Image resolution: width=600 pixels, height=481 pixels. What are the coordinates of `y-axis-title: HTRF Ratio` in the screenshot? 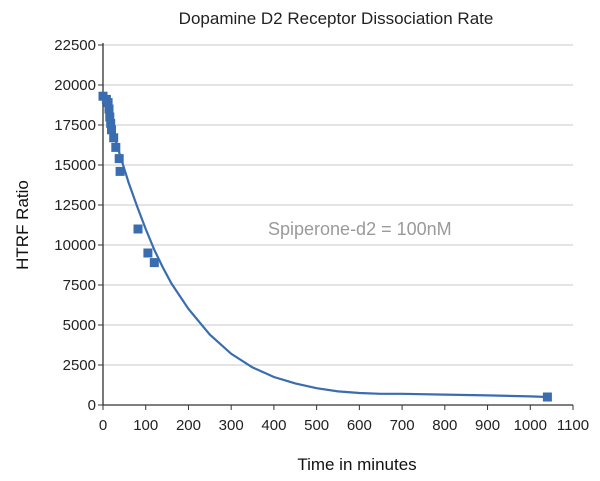 It's located at (22, 225).